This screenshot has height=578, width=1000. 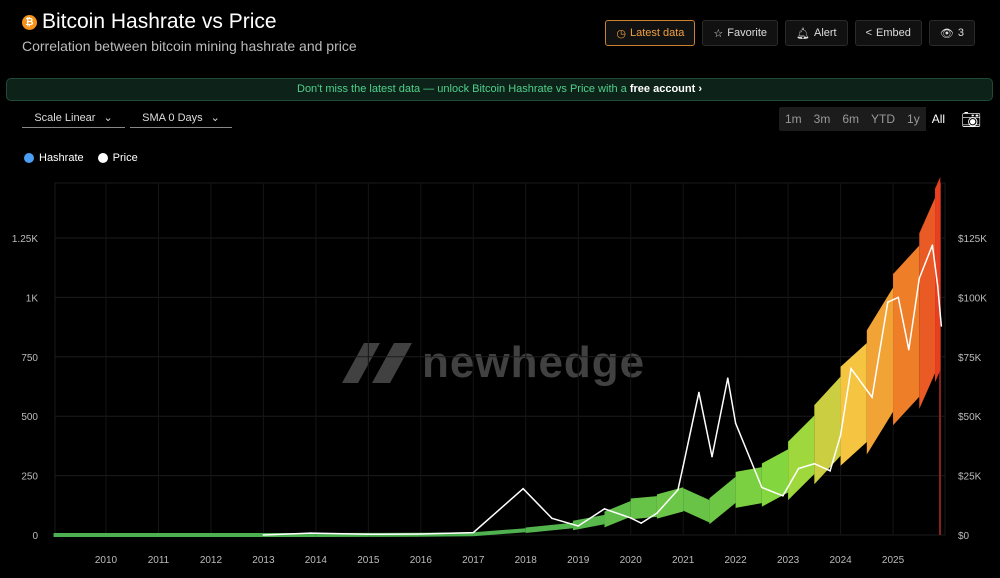 I want to click on y-right-tick-label: $100K, so click(x=972, y=298).